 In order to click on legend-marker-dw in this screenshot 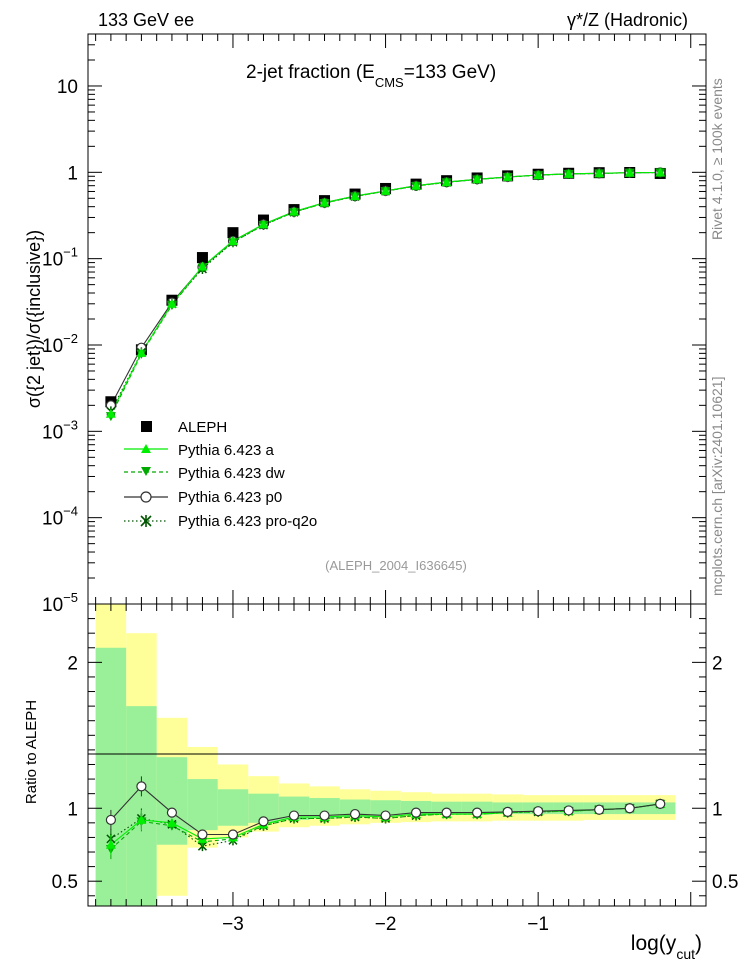, I will do `click(146, 471)`.